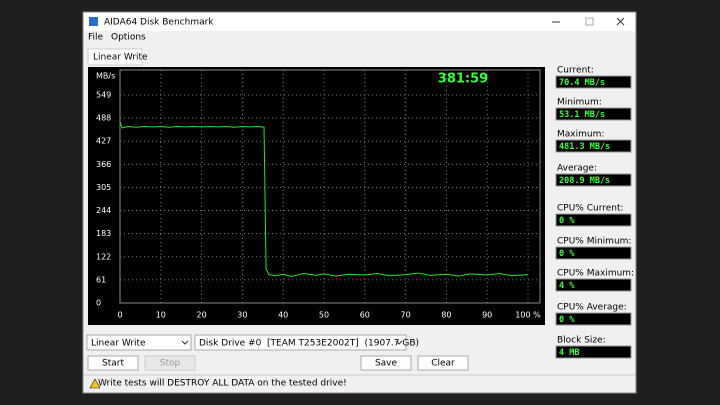 The image size is (720, 405). What do you see at coordinates (594, 242) in the screenshot?
I see `stat-label: CPU% Minimum:` at bounding box center [594, 242].